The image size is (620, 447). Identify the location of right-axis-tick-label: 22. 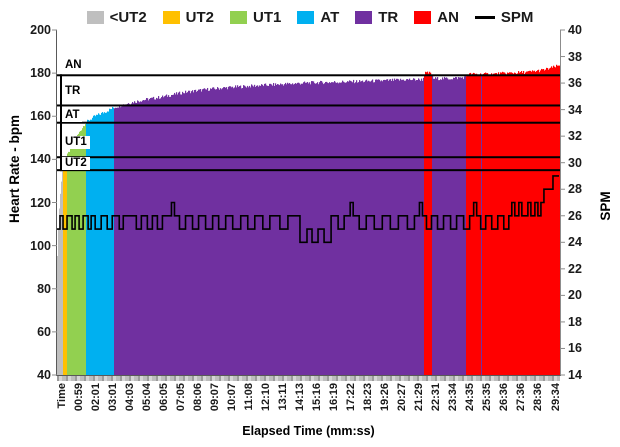
(575, 268).